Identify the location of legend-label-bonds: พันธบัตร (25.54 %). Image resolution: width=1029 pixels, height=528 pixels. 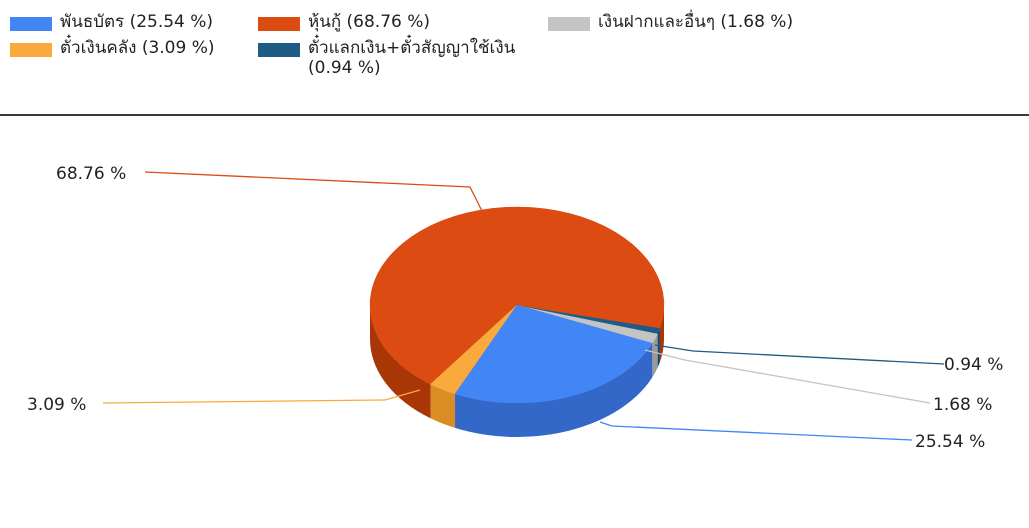
(137, 22).